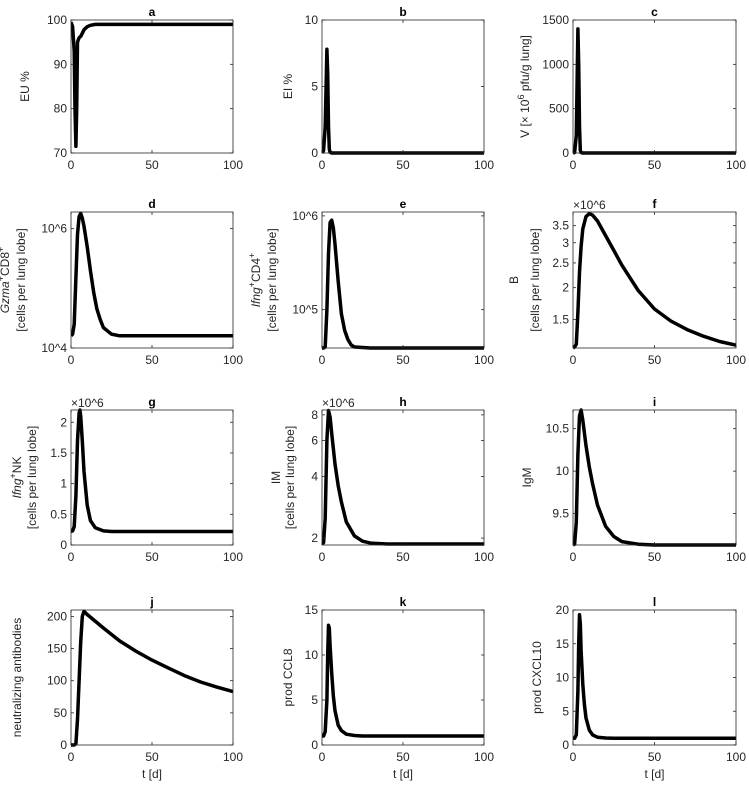  What do you see at coordinates (58, 514) in the screenshot?
I see `y-tick-label: 0.5` at bounding box center [58, 514].